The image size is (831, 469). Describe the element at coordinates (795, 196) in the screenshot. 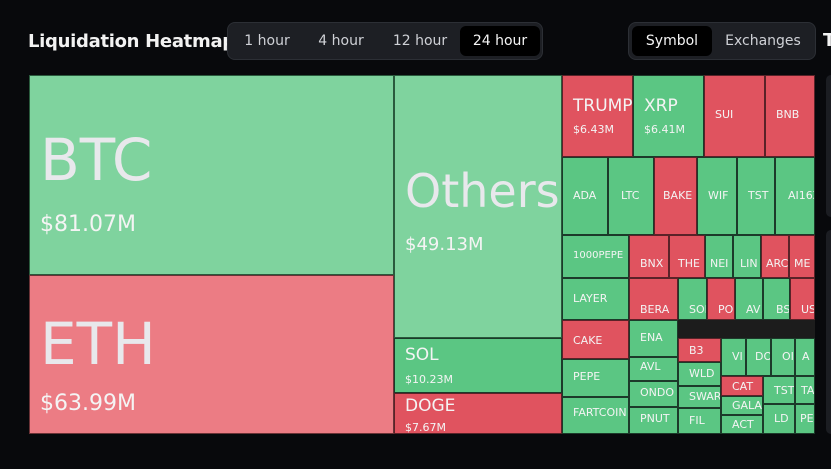

I see `heatmap-tile-ai16z: AI16Z` at that location.